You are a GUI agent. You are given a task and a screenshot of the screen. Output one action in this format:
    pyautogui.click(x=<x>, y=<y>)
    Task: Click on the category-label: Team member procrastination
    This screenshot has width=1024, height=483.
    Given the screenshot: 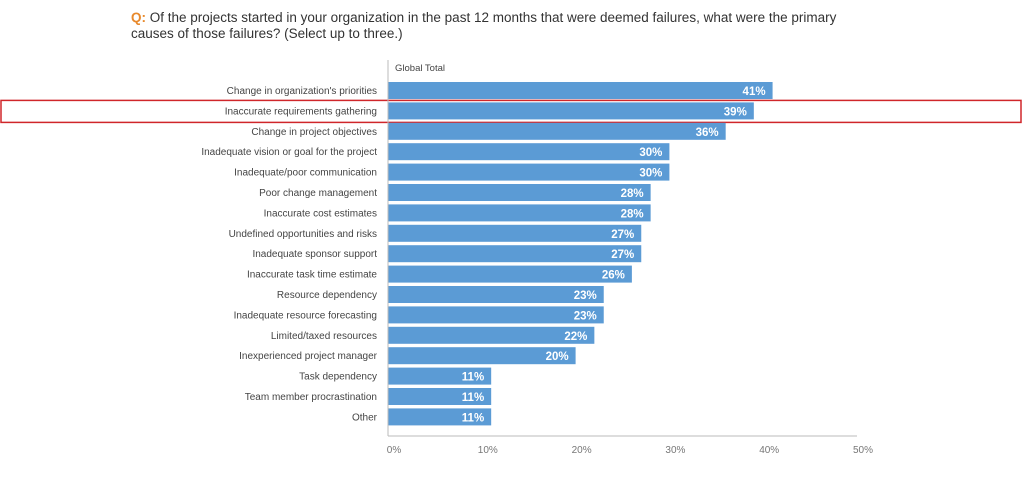 What is the action you would take?
    pyautogui.click(x=311, y=397)
    